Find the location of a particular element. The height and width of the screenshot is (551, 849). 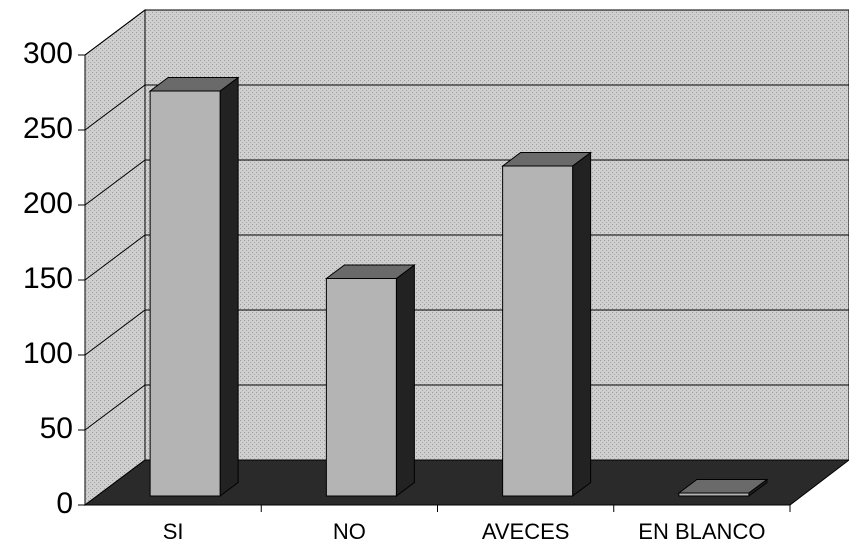

y-tick-label: 100 is located at coordinates (48, 353).